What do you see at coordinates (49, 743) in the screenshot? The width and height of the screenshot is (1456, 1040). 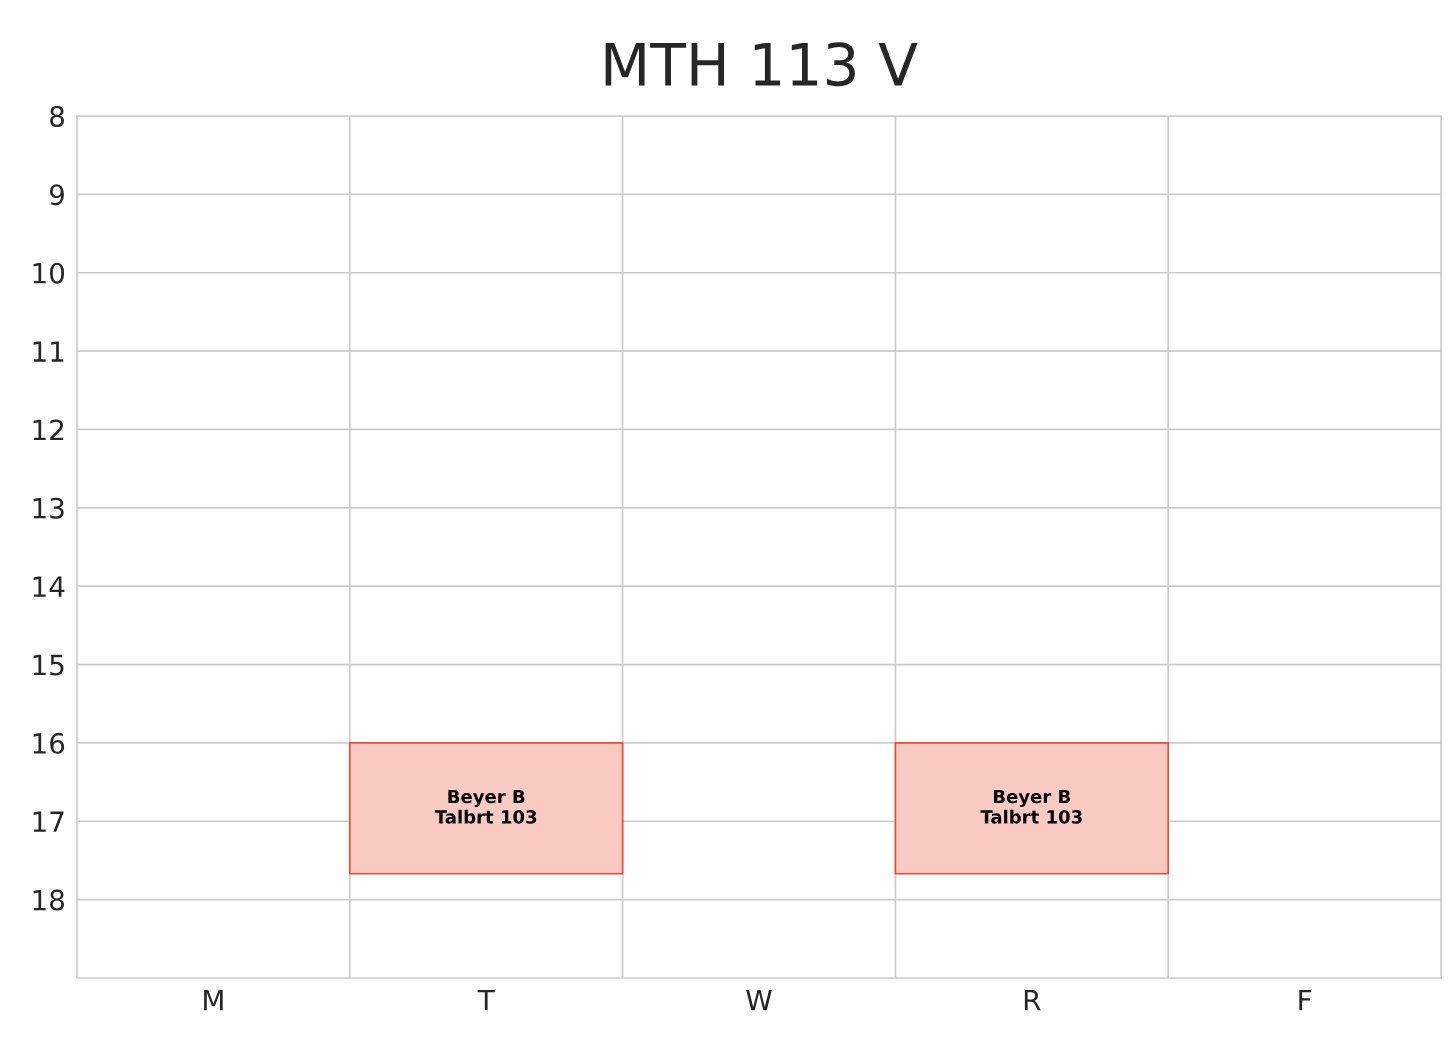 I see `y-tick-label: 16` at bounding box center [49, 743].